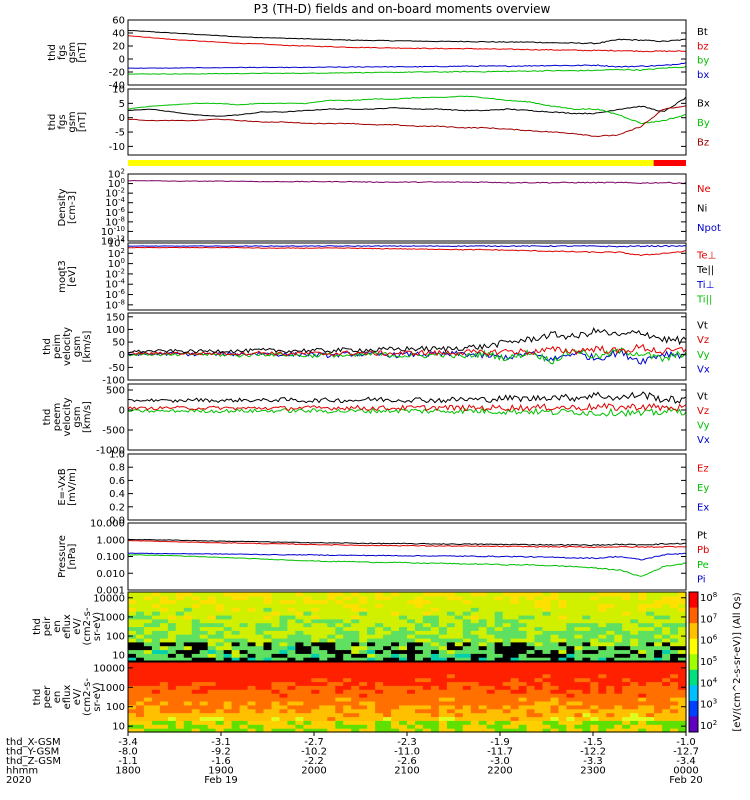 This screenshot has height=800, width=750. What do you see at coordinates (407, 207) in the screenshot?
I see `panel-frame` at bounding box center [407, 207].